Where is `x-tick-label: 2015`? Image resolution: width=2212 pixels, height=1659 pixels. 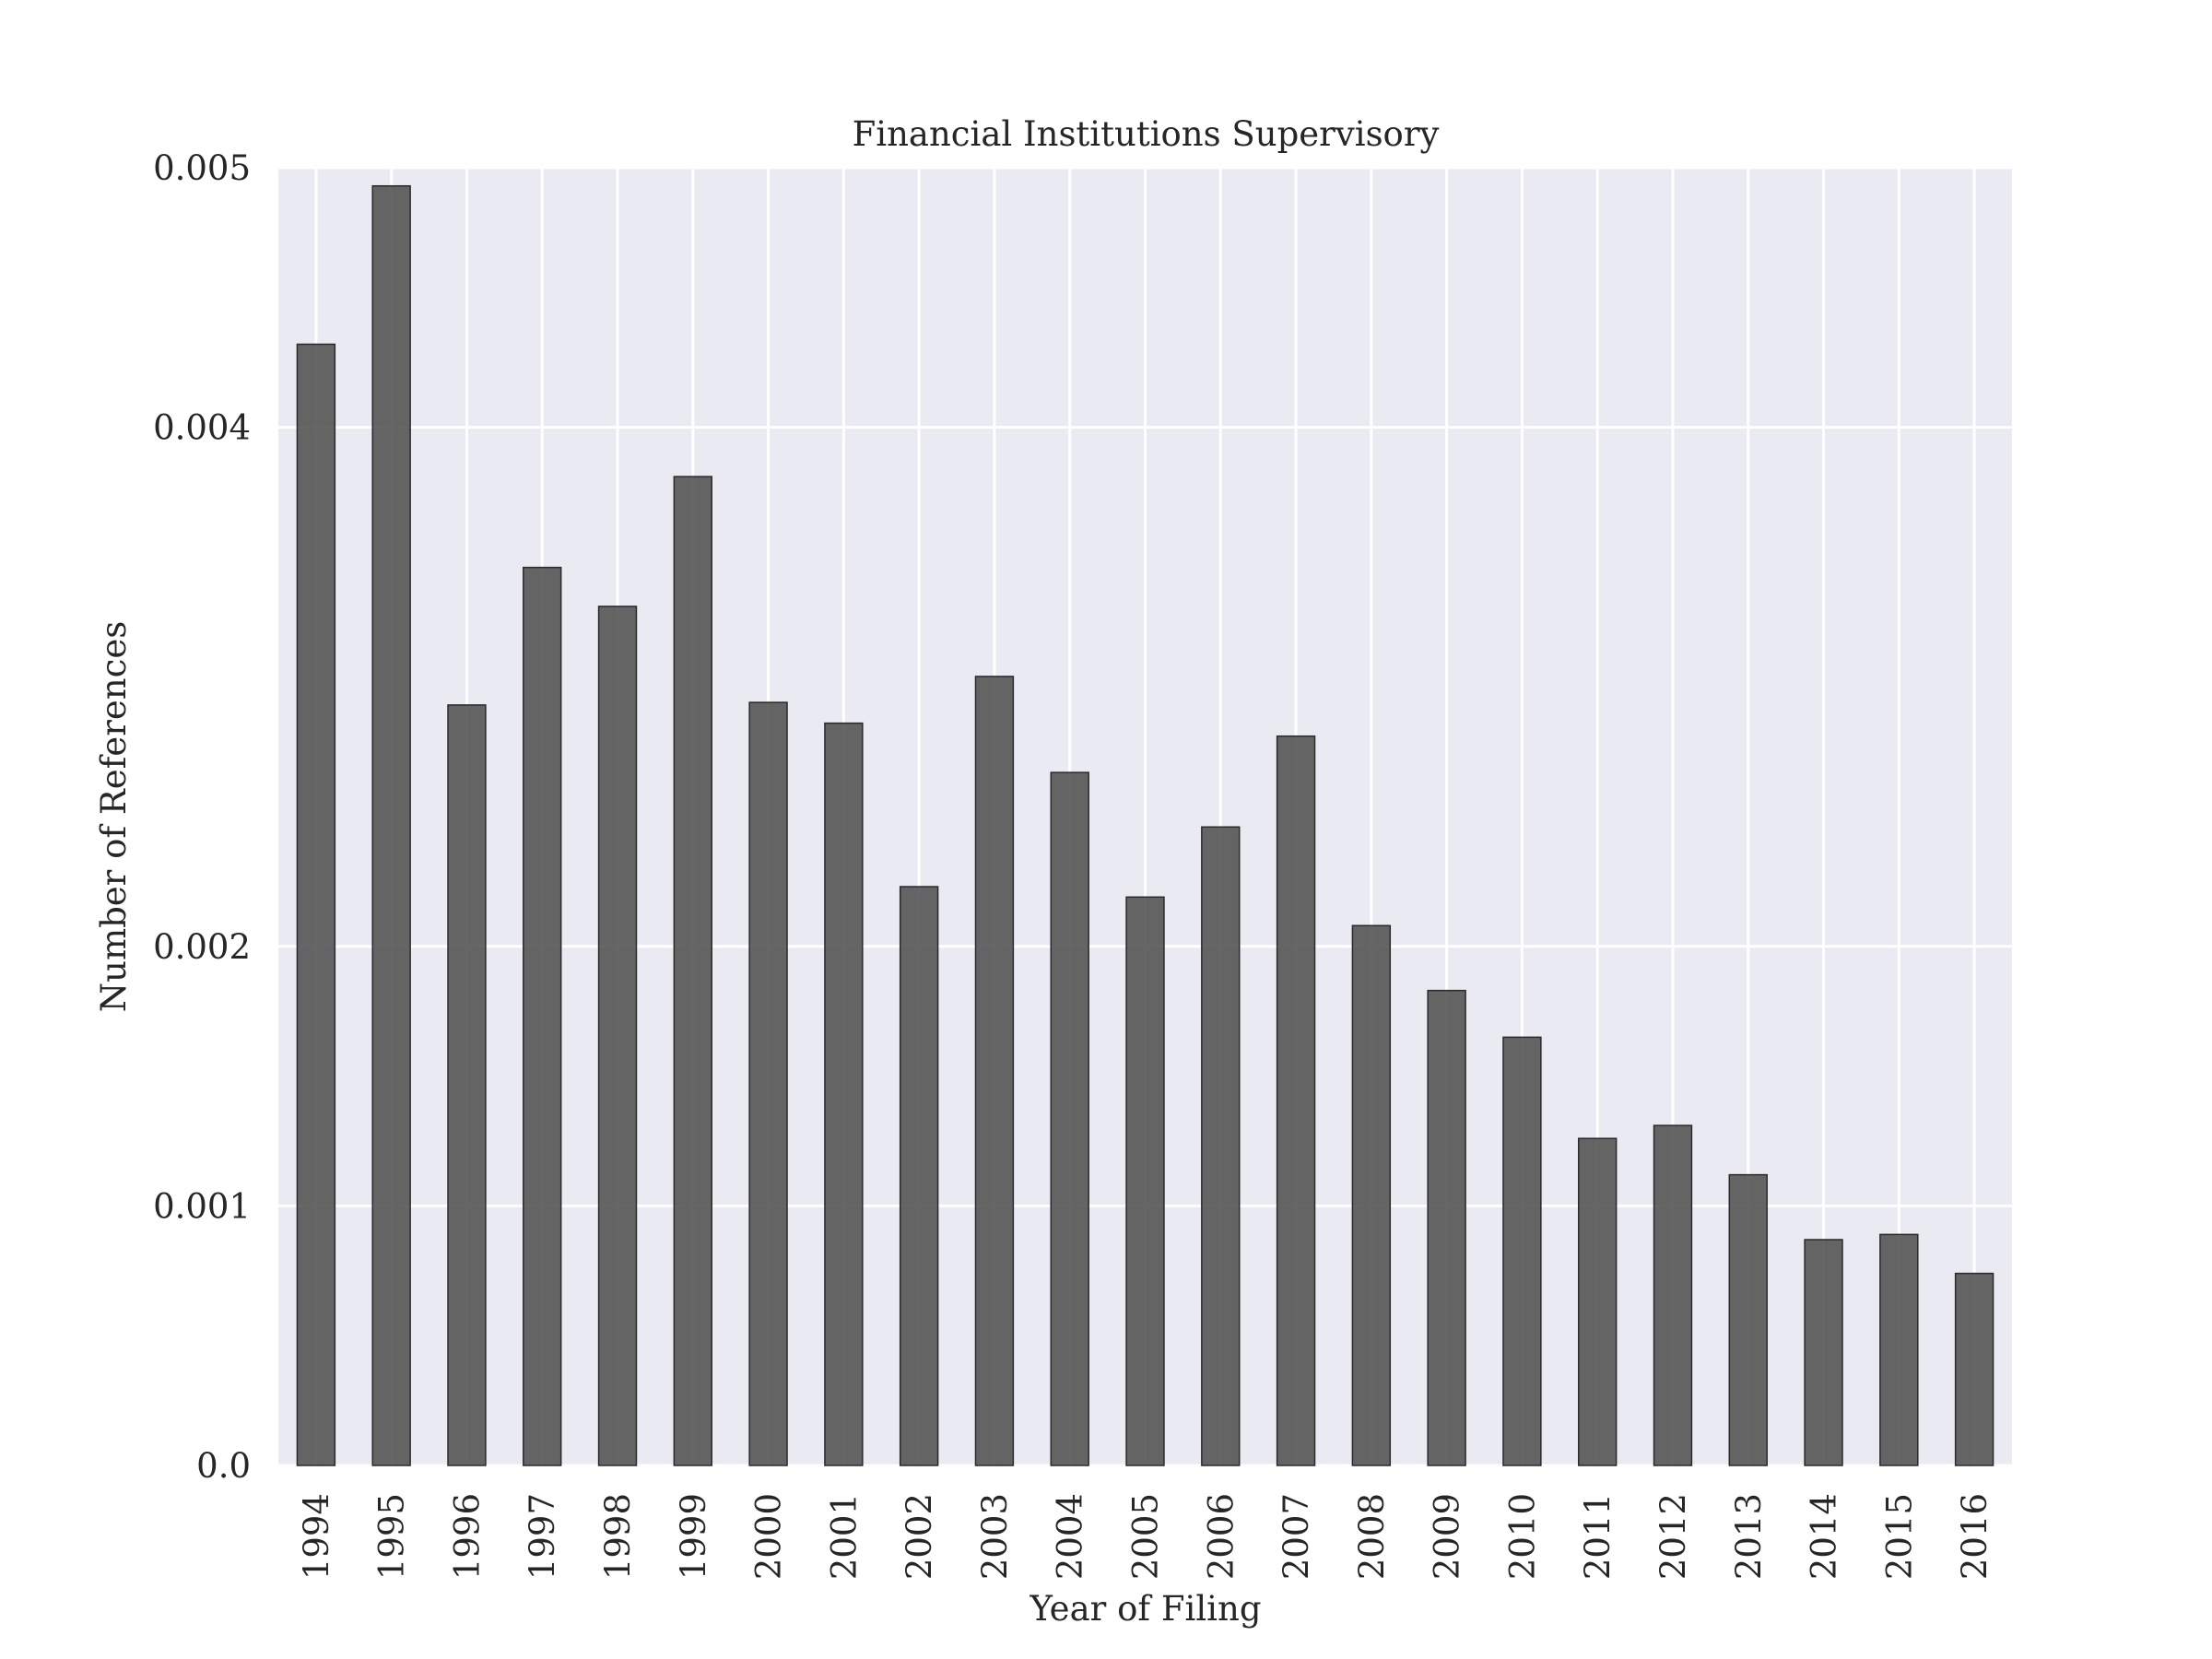
x-tick-label: 2015 is located at coordinates (1899, 1536).